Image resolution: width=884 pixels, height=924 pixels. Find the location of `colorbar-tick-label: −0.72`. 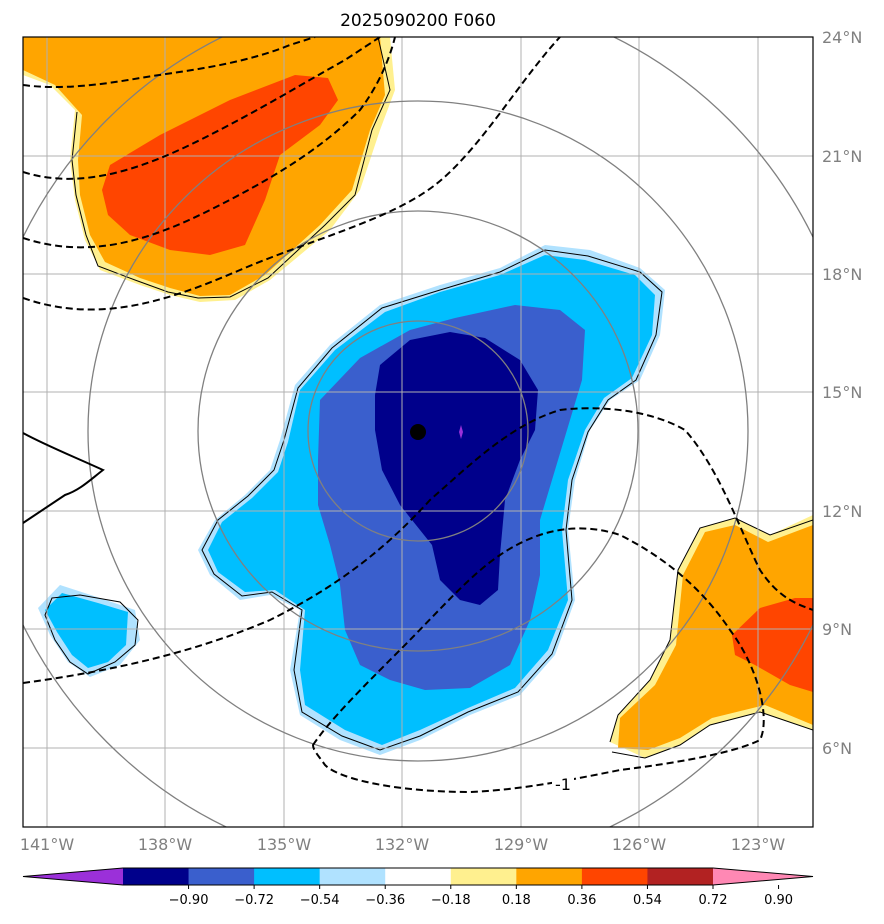

colorbar-tick-label: −0.72 is located at coordinates (254, 900).